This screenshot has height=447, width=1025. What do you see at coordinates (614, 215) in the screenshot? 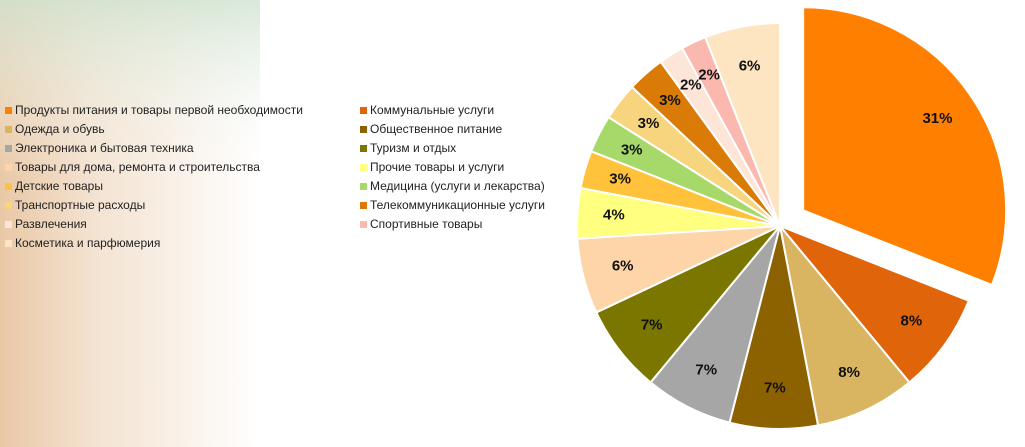
I see `data-label: 4%` at bounding box center [614, 215].